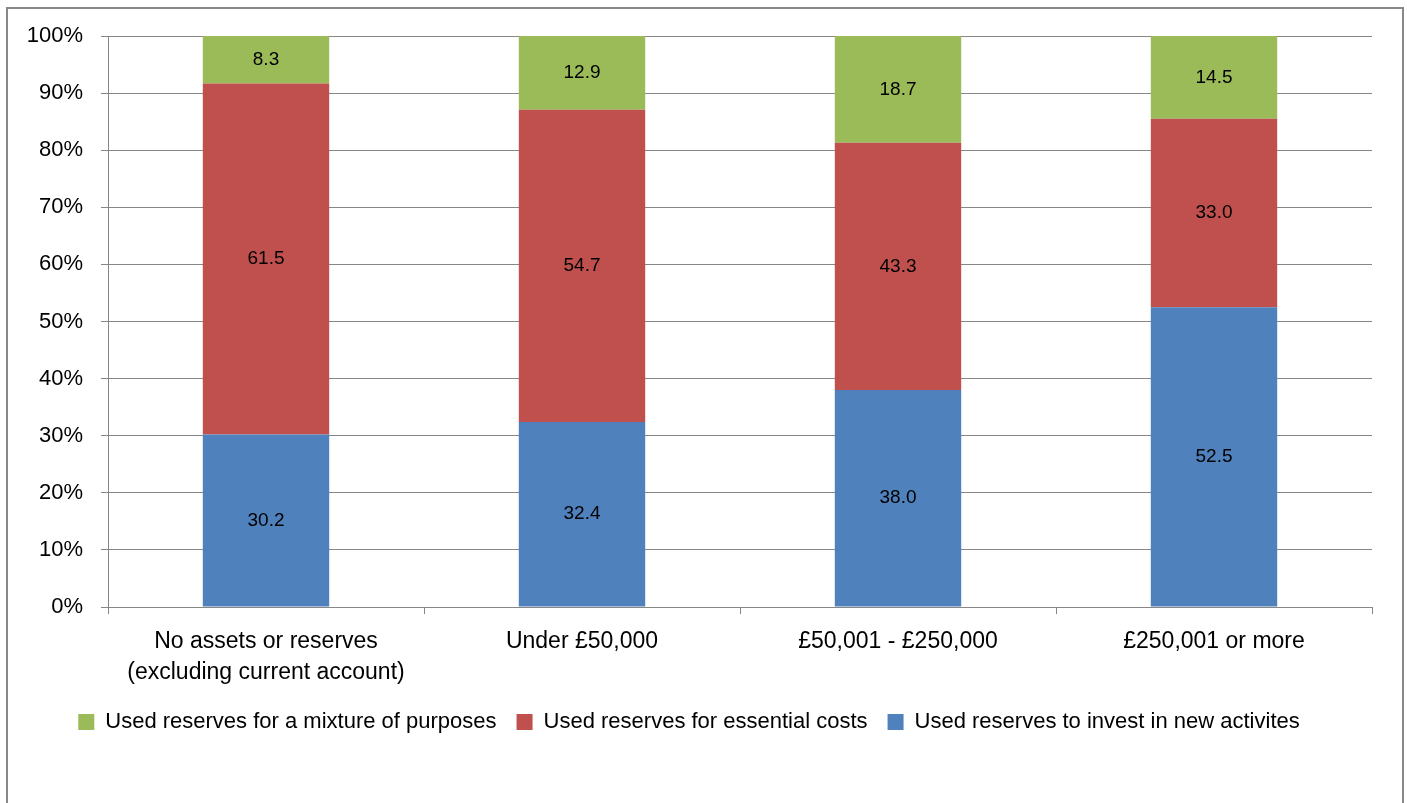  Describe the element at coordinates (898, 639) in the screenshot. I see `x-tick-label: £50,001 - £250,000` at that location.